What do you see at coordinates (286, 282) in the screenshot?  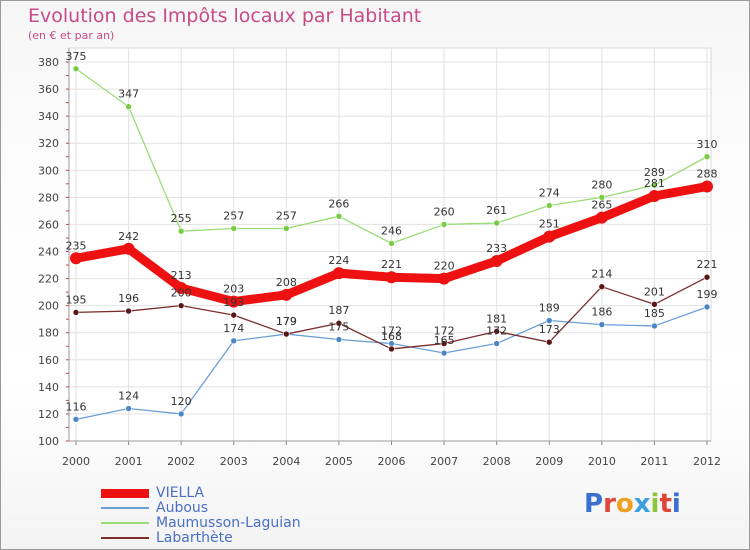 I see `data-label: 208` at bounding box center [286, 282].